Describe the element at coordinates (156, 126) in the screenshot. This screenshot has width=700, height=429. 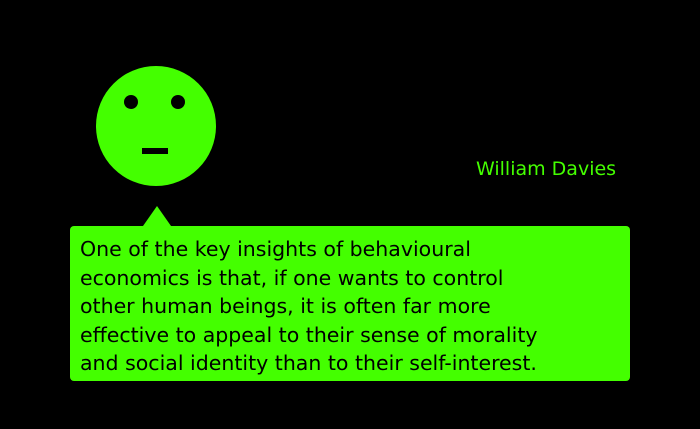
I see `neutral-face-icon` at that location.